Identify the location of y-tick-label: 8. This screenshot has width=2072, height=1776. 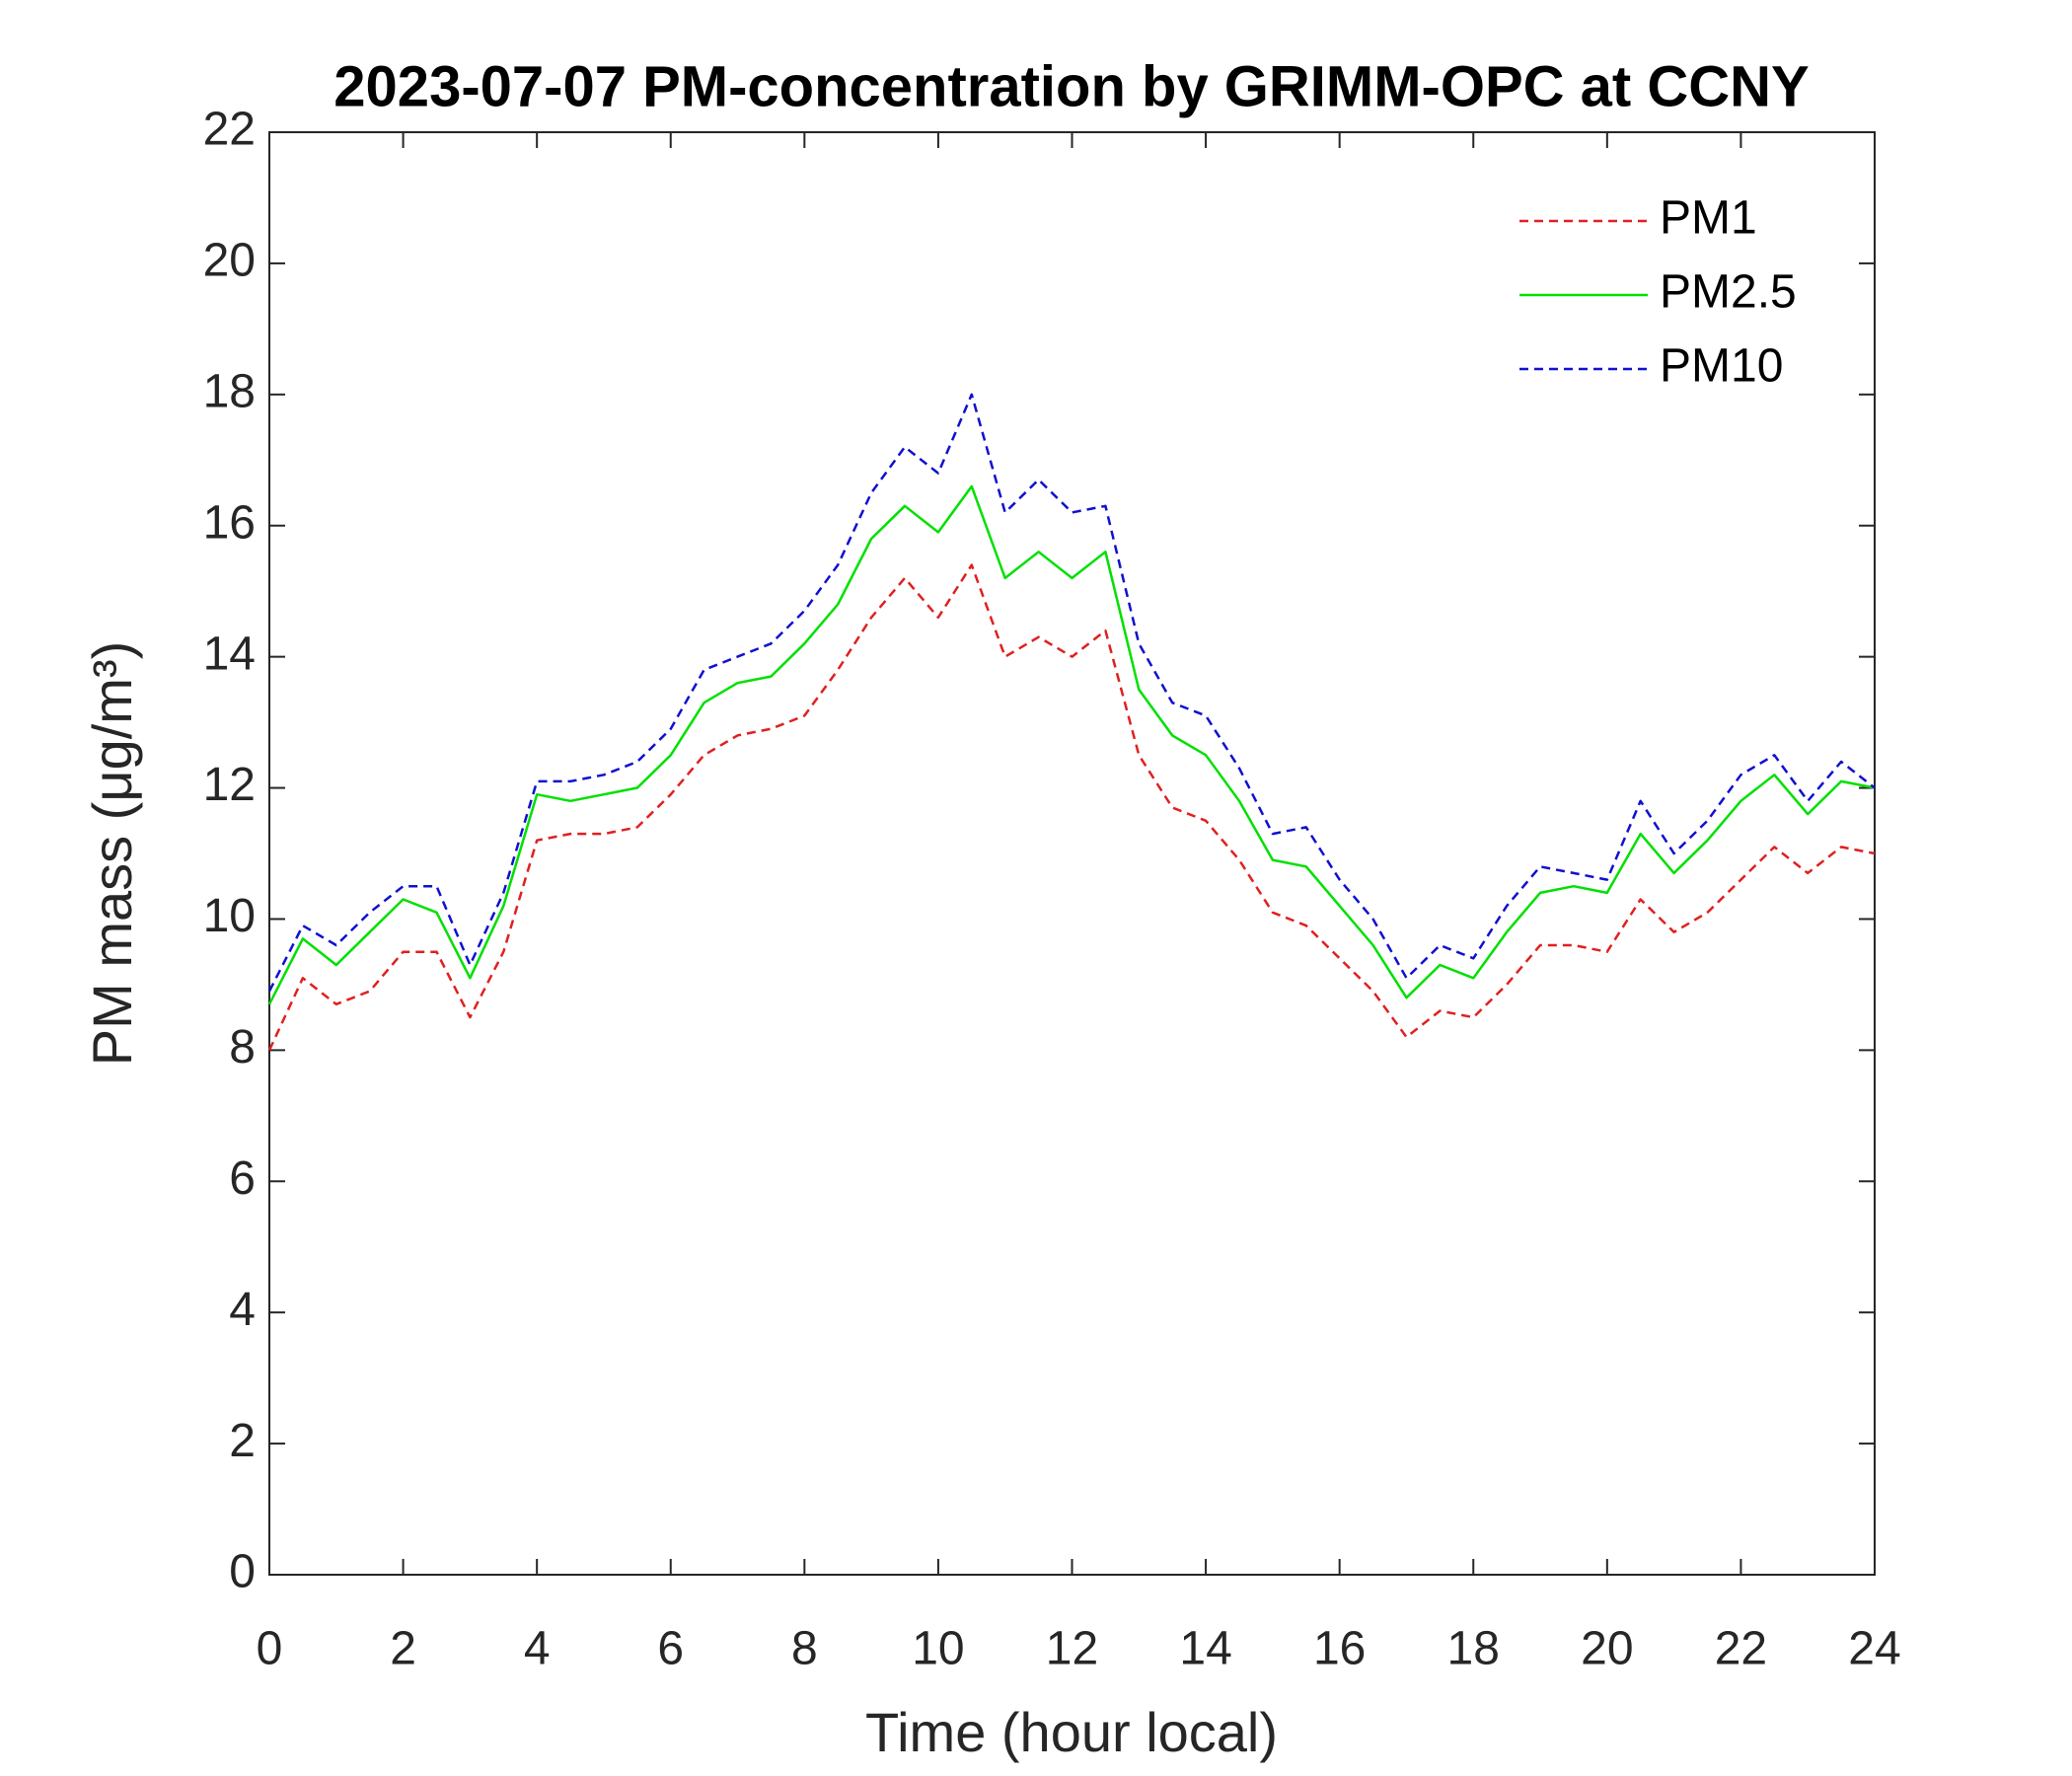
(243, 1047).